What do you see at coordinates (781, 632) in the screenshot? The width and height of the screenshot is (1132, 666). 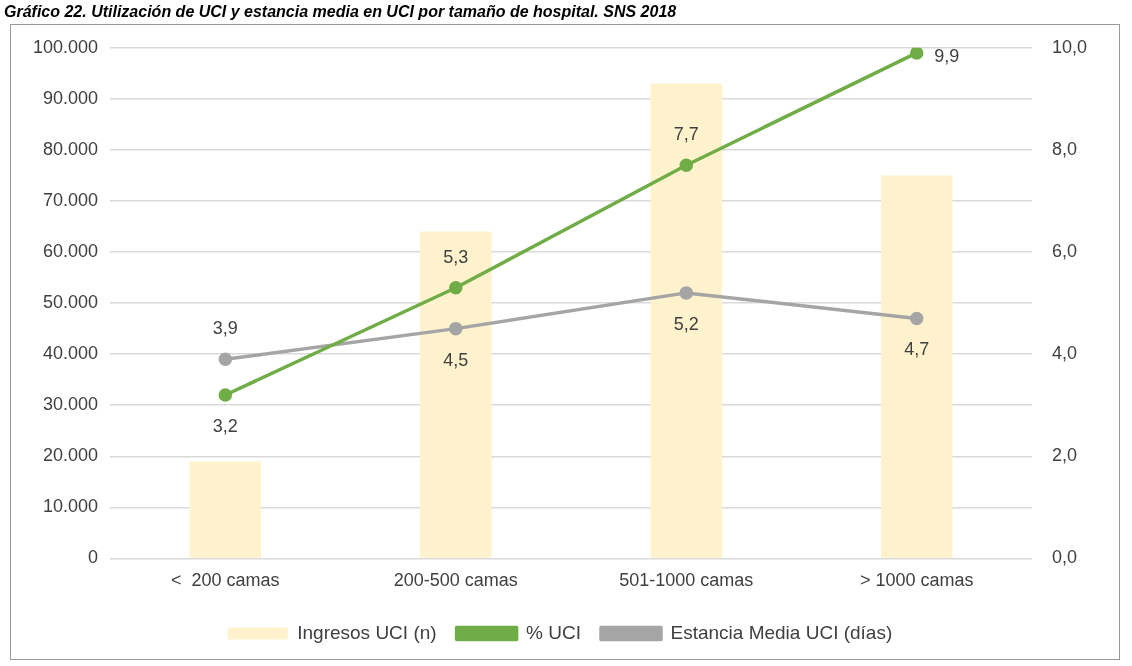 I see `legend-label: Estancia Media UCI (días)` at bounding box center [781, 632].